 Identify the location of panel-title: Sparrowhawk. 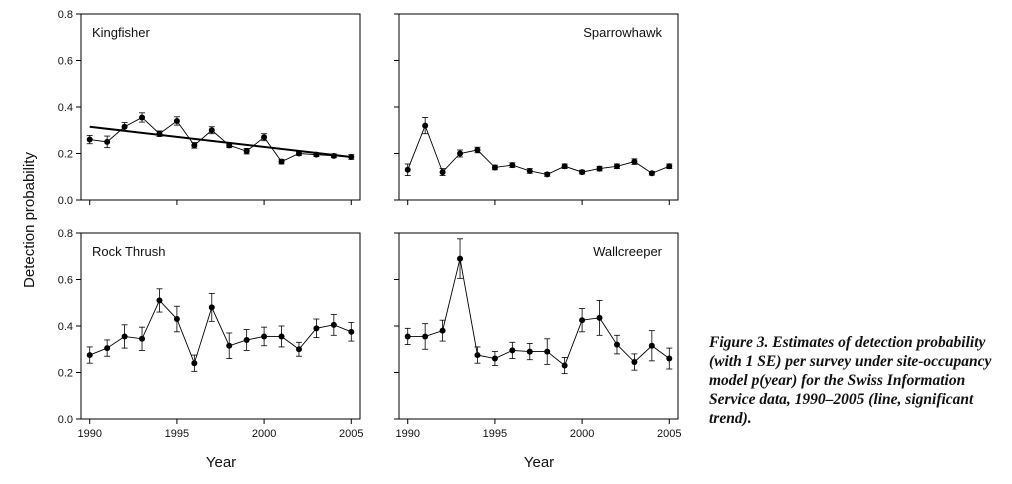
(622, 32).